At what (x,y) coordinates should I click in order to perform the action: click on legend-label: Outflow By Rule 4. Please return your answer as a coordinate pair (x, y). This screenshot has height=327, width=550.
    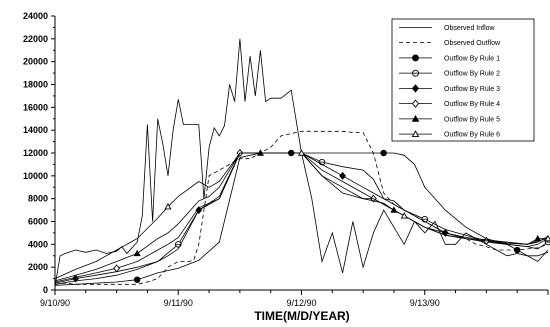
    Looking at the image, I should click on (472, 104).